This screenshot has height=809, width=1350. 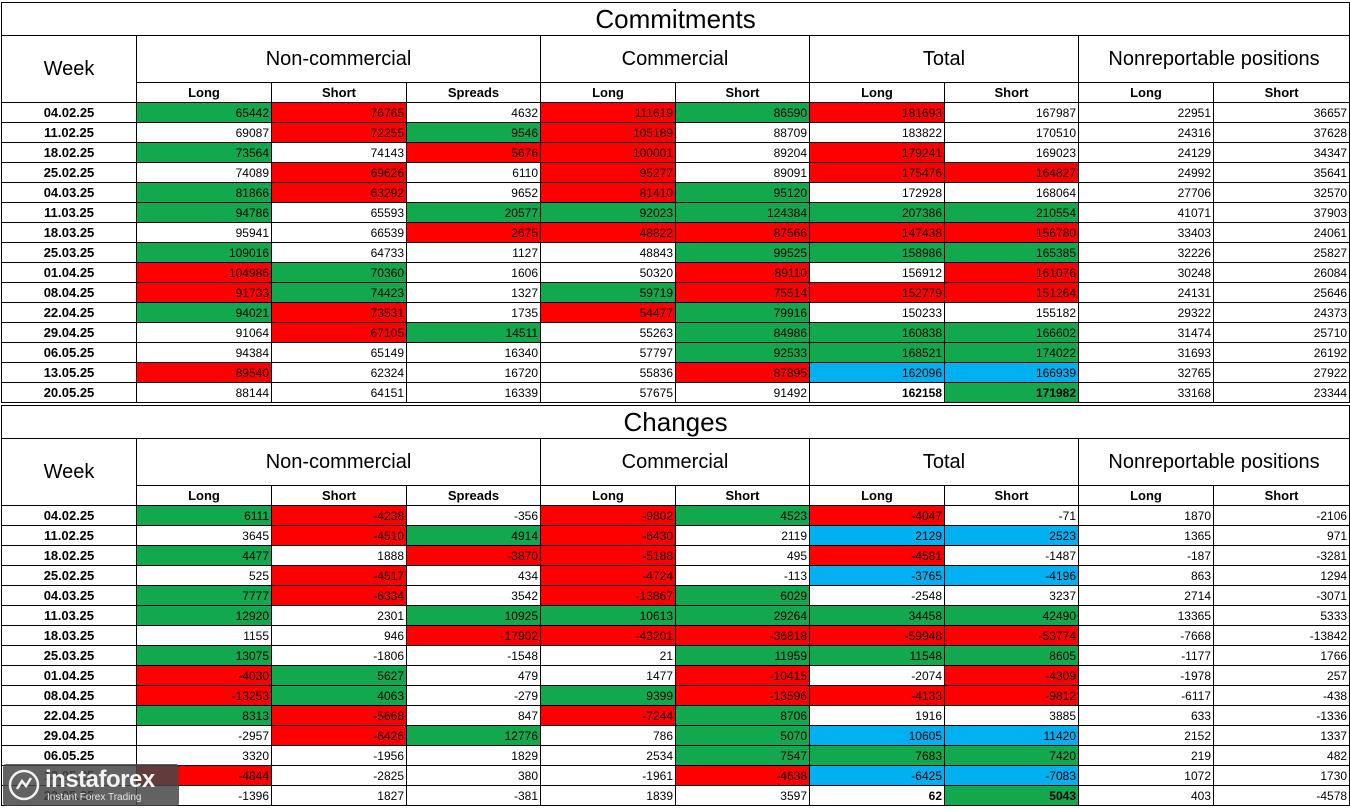 What do you see at coordinates (69, 472) in the screenshot?
I see `week-header: Week` at bounding box center [69, 472].